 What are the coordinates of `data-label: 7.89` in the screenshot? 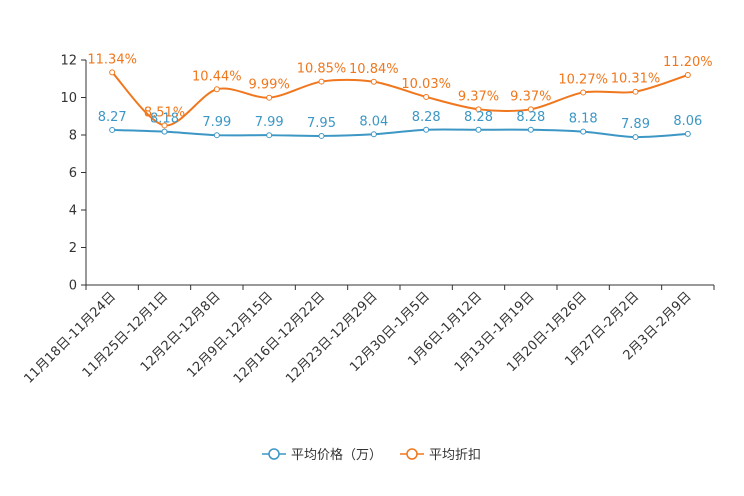 It's located at (635, 124).